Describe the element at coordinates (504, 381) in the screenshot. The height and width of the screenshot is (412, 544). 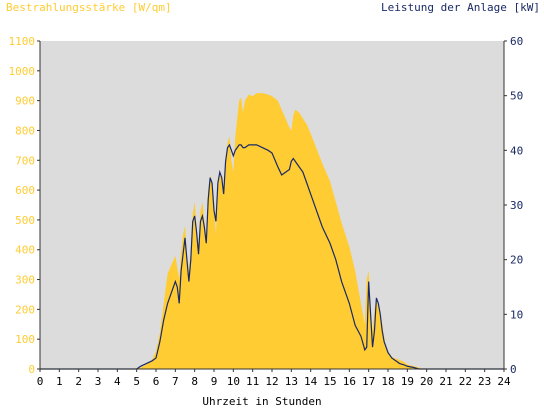
I see `x-tick-label: 24` at that location.